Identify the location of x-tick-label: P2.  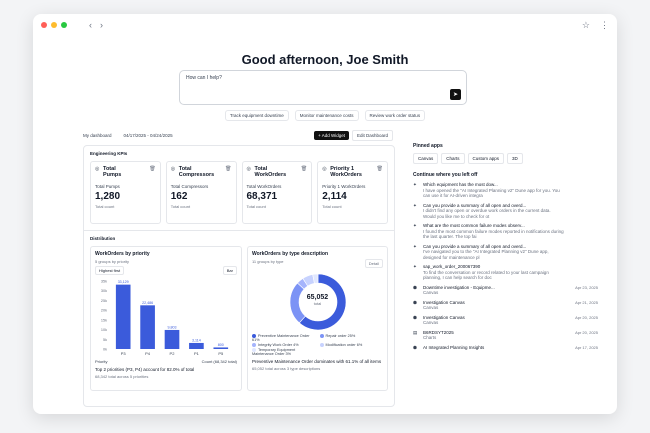
(173, 353).